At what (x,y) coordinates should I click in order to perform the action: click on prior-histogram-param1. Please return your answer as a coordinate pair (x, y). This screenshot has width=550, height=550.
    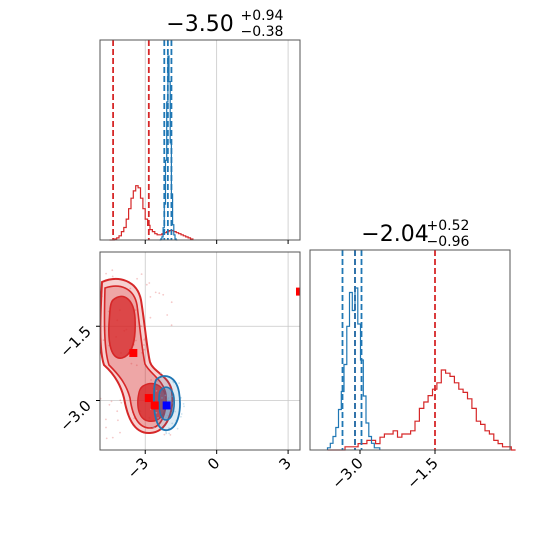
    Looking at the image, I should click on (151, 213).